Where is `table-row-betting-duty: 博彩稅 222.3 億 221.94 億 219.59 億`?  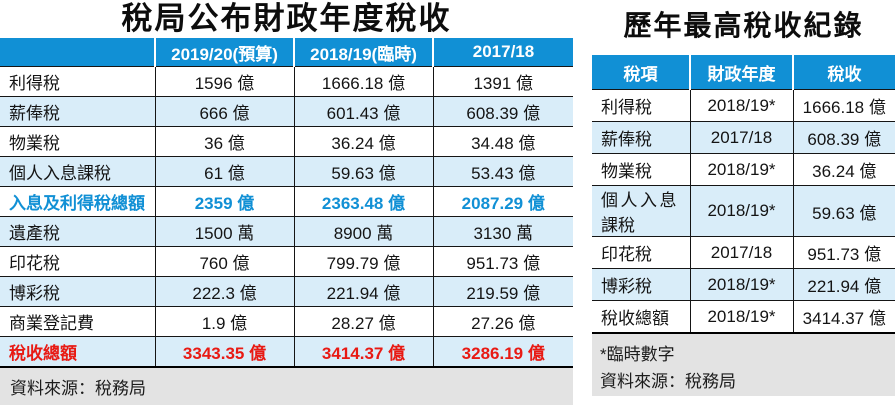 table-row-betting-duty: 博彩稅 222.3 億 221.94 億 219.59 億 is located at coordinates (286, 291).